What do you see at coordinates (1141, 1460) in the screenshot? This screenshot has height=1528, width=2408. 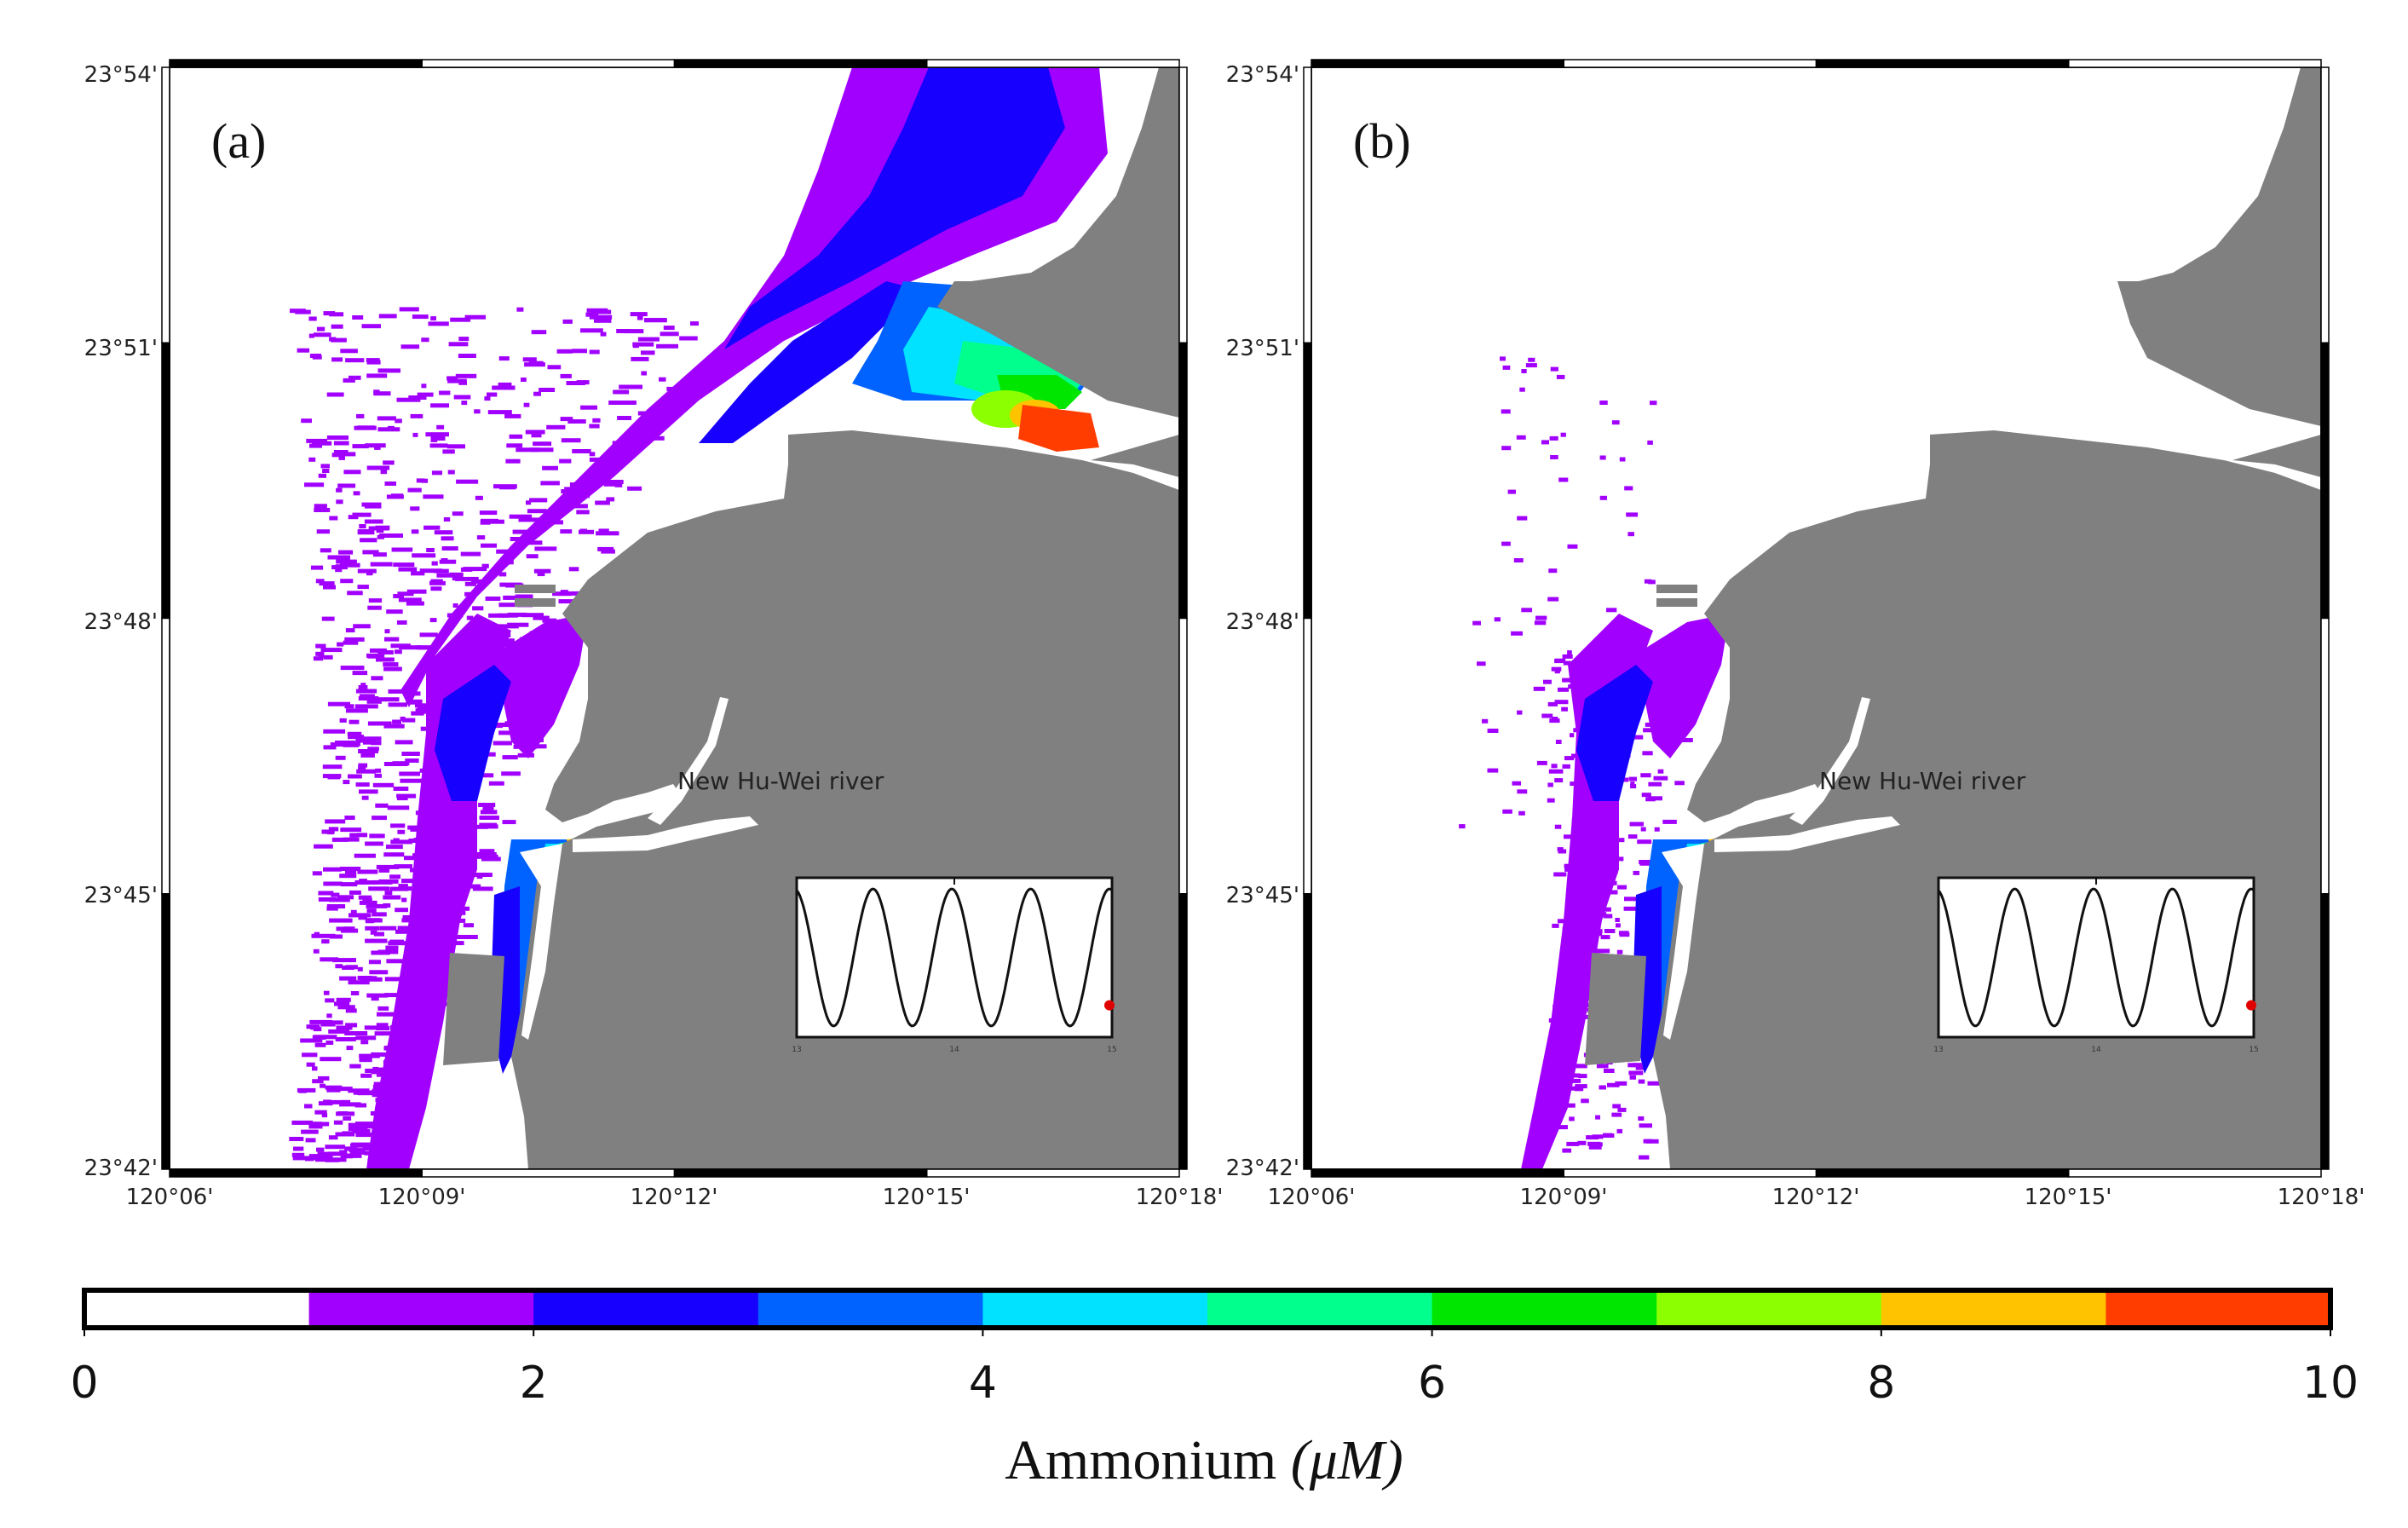 I see `colorbar-title-text: Ammonium` at bounding box center [1141, 1460].